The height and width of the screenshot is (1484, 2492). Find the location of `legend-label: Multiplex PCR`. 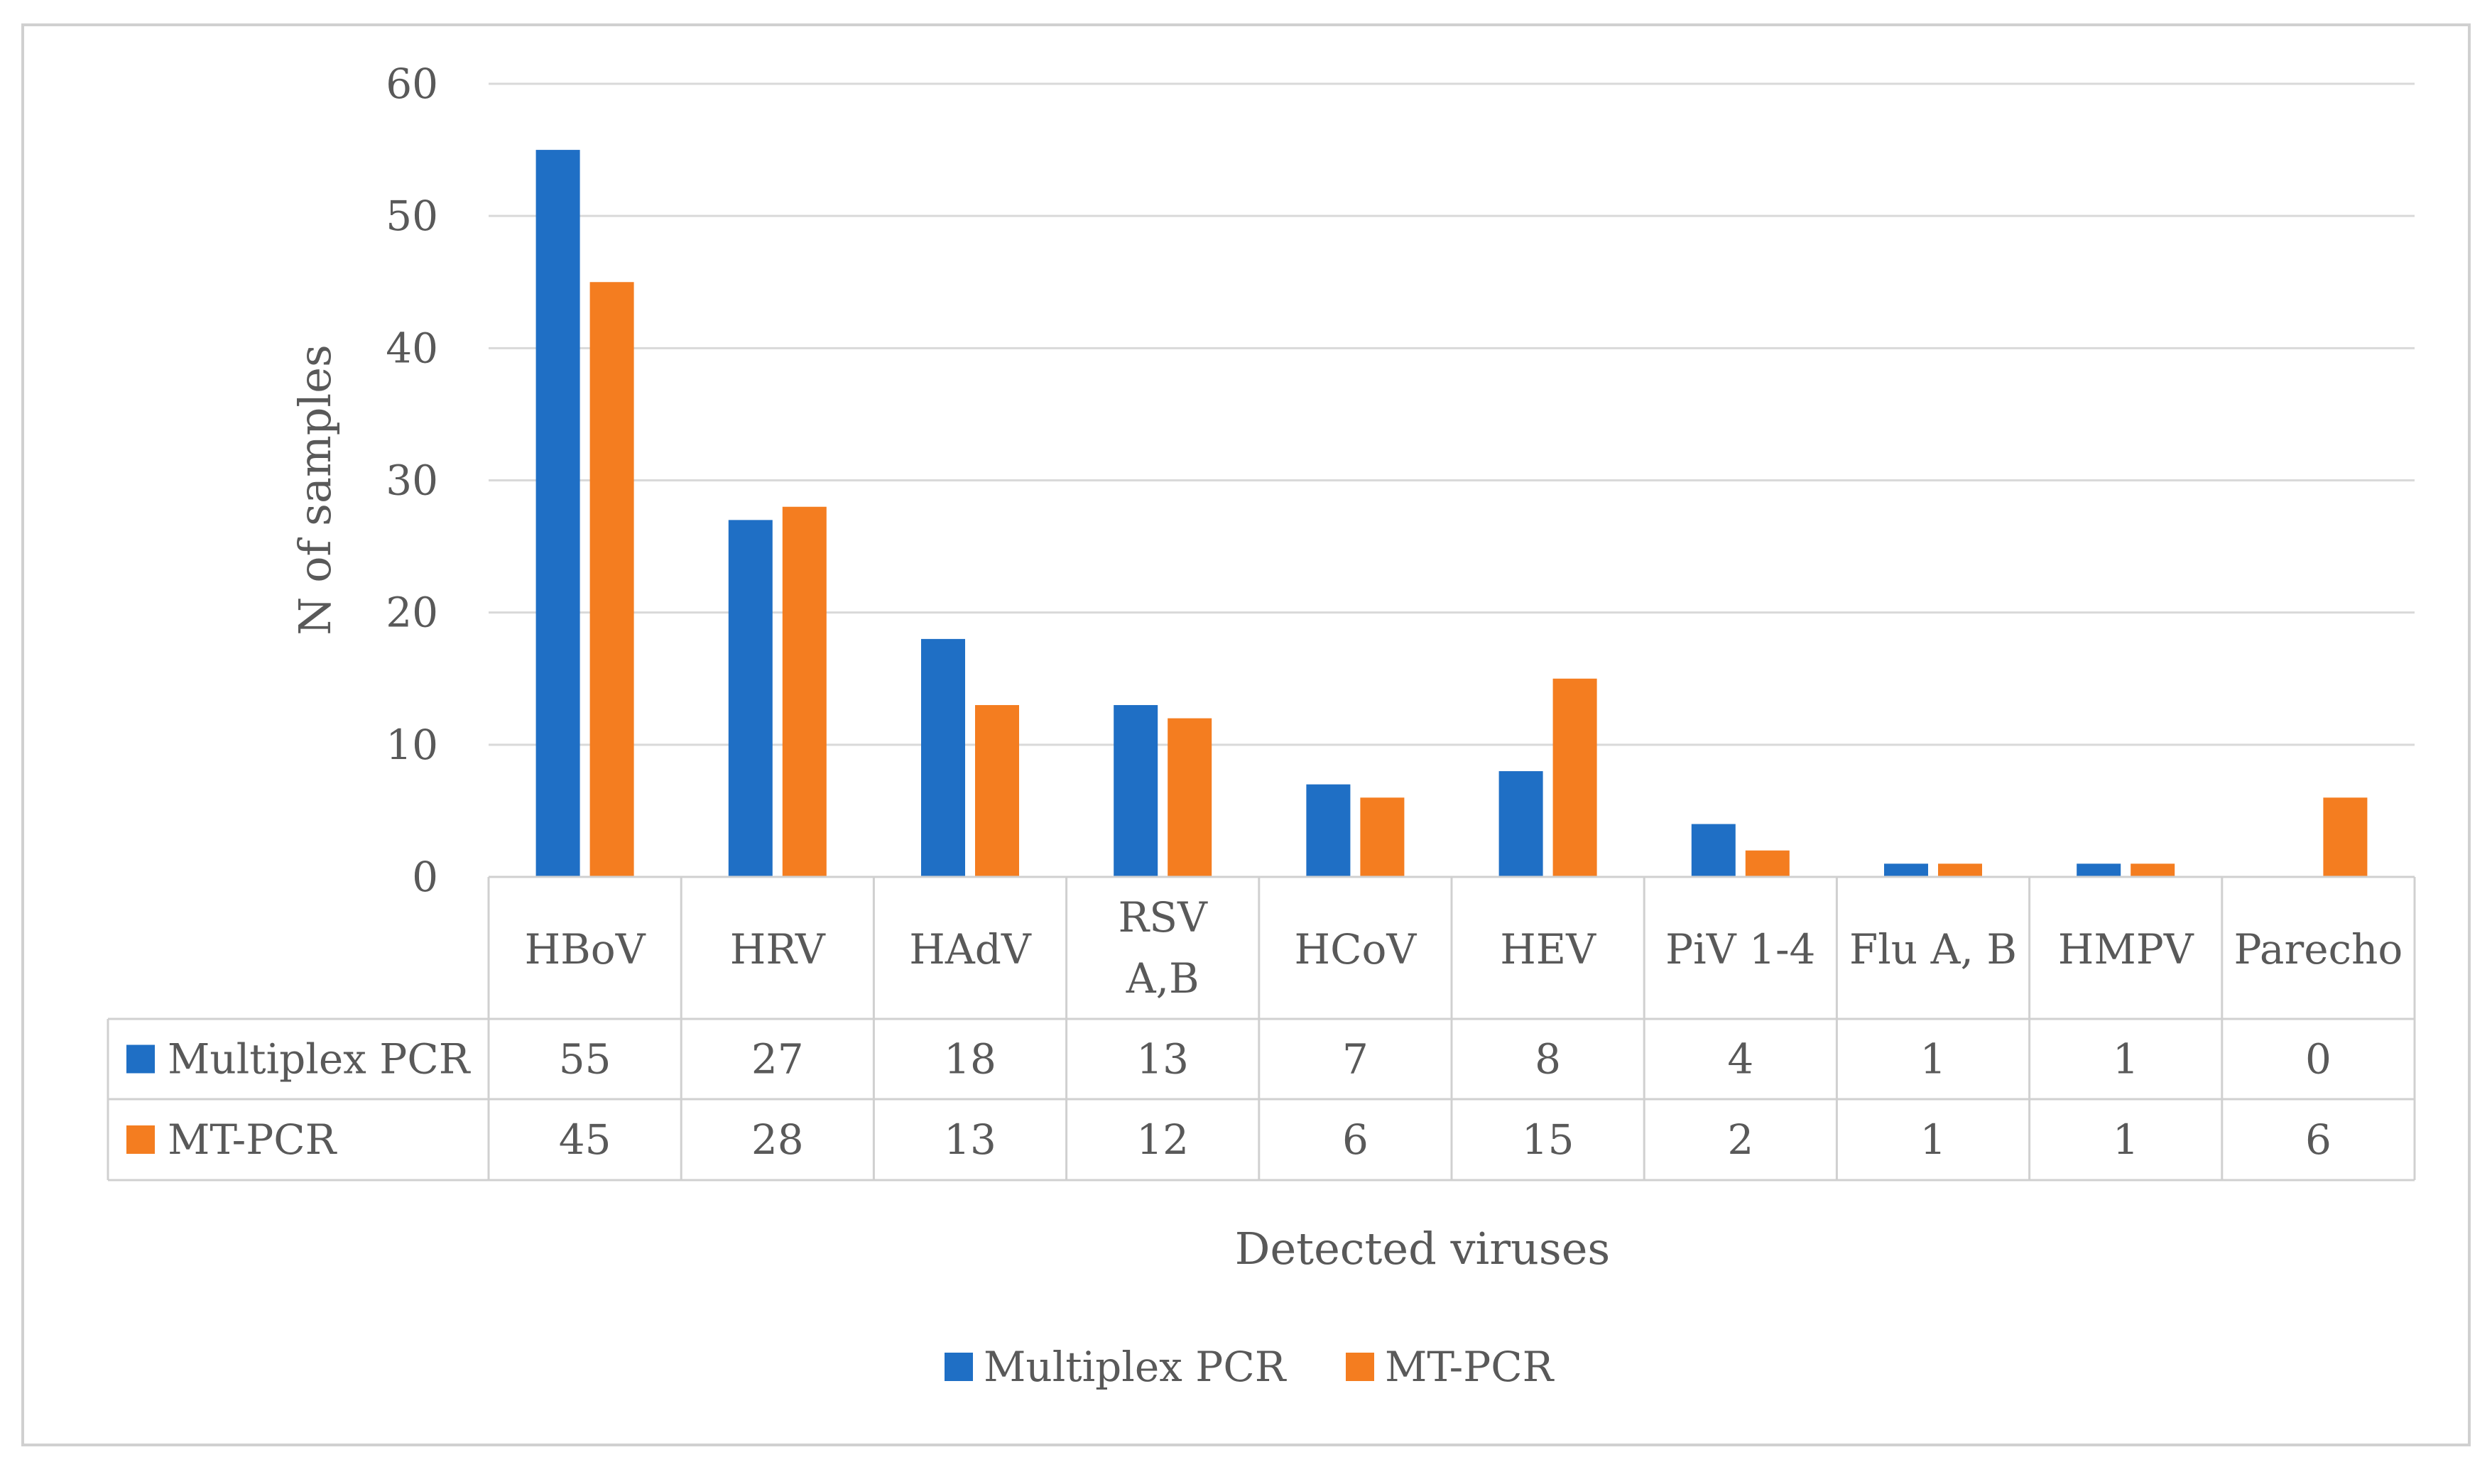

legend-label: Multiplex PCR is located at coordinates (1136, 1367).